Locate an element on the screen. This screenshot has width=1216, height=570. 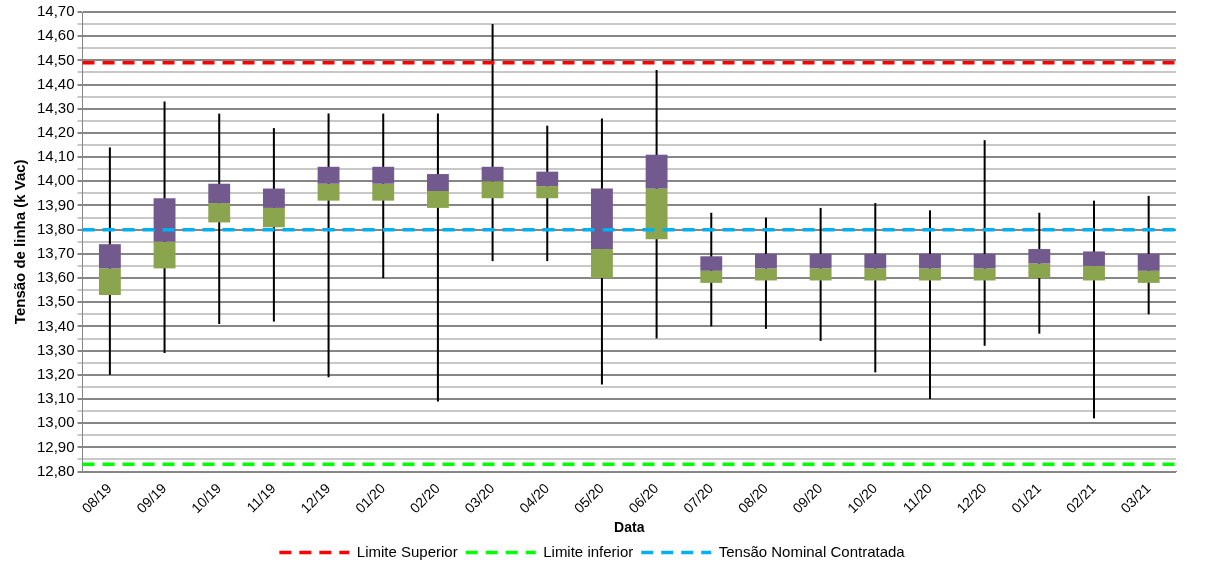
legend-label: Tensão Nominal Contratada is located at coordinates (812, 551).